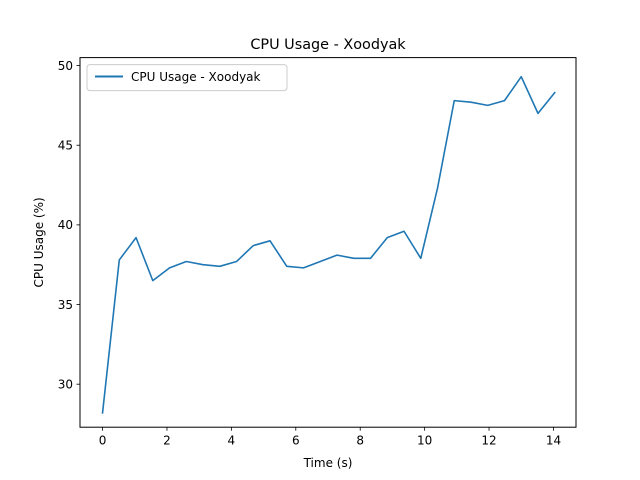  Describe the element at coordinates (488, 441) in the screenshot. I see `x-tick-label: 12` at that location.